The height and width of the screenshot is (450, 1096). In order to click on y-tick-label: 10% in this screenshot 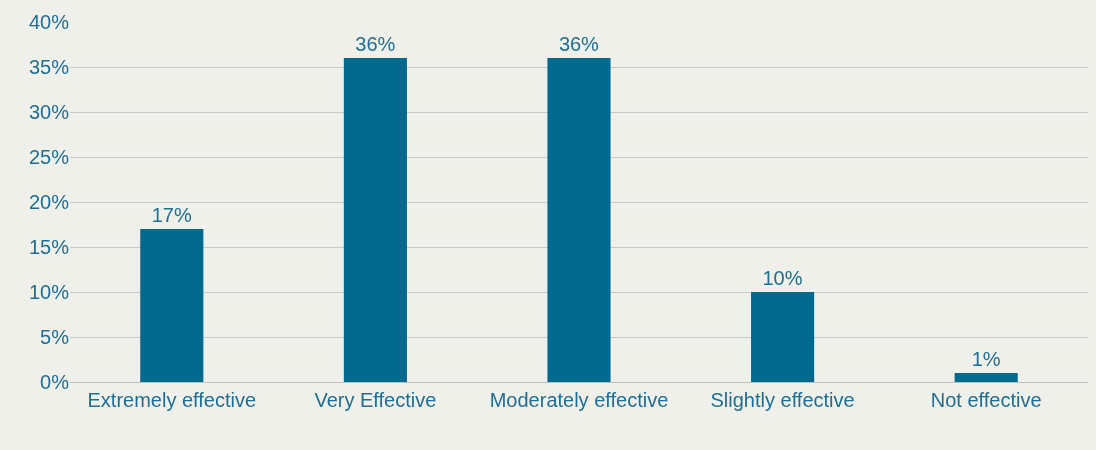, I will do `click(49, 292)`.